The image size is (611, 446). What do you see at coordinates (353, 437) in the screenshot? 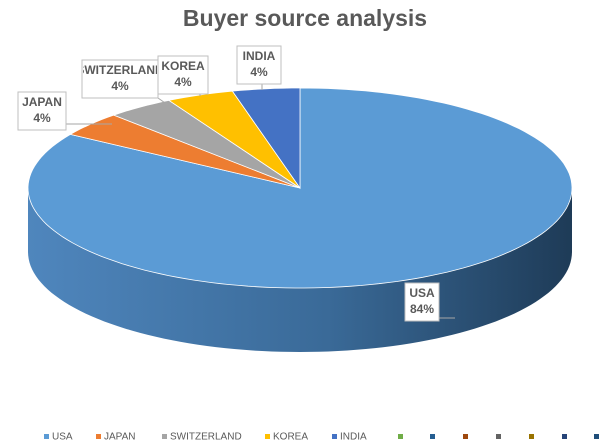
I see `legend-label: INDIA` at bounding box center [353, 437].